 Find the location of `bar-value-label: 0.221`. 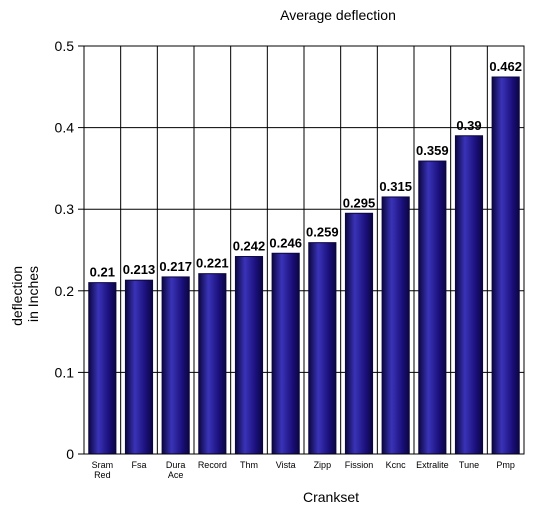

bar-value-label: 0.221 is located at coordinates (212, 263).